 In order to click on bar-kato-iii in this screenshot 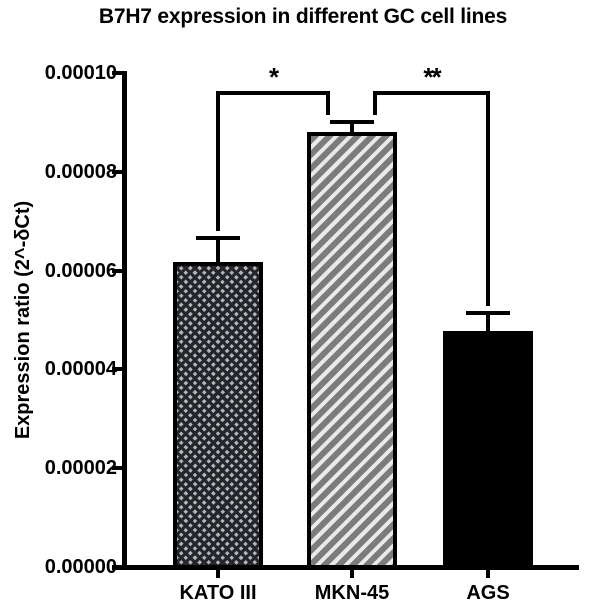, I will do `click(218, 415)`.